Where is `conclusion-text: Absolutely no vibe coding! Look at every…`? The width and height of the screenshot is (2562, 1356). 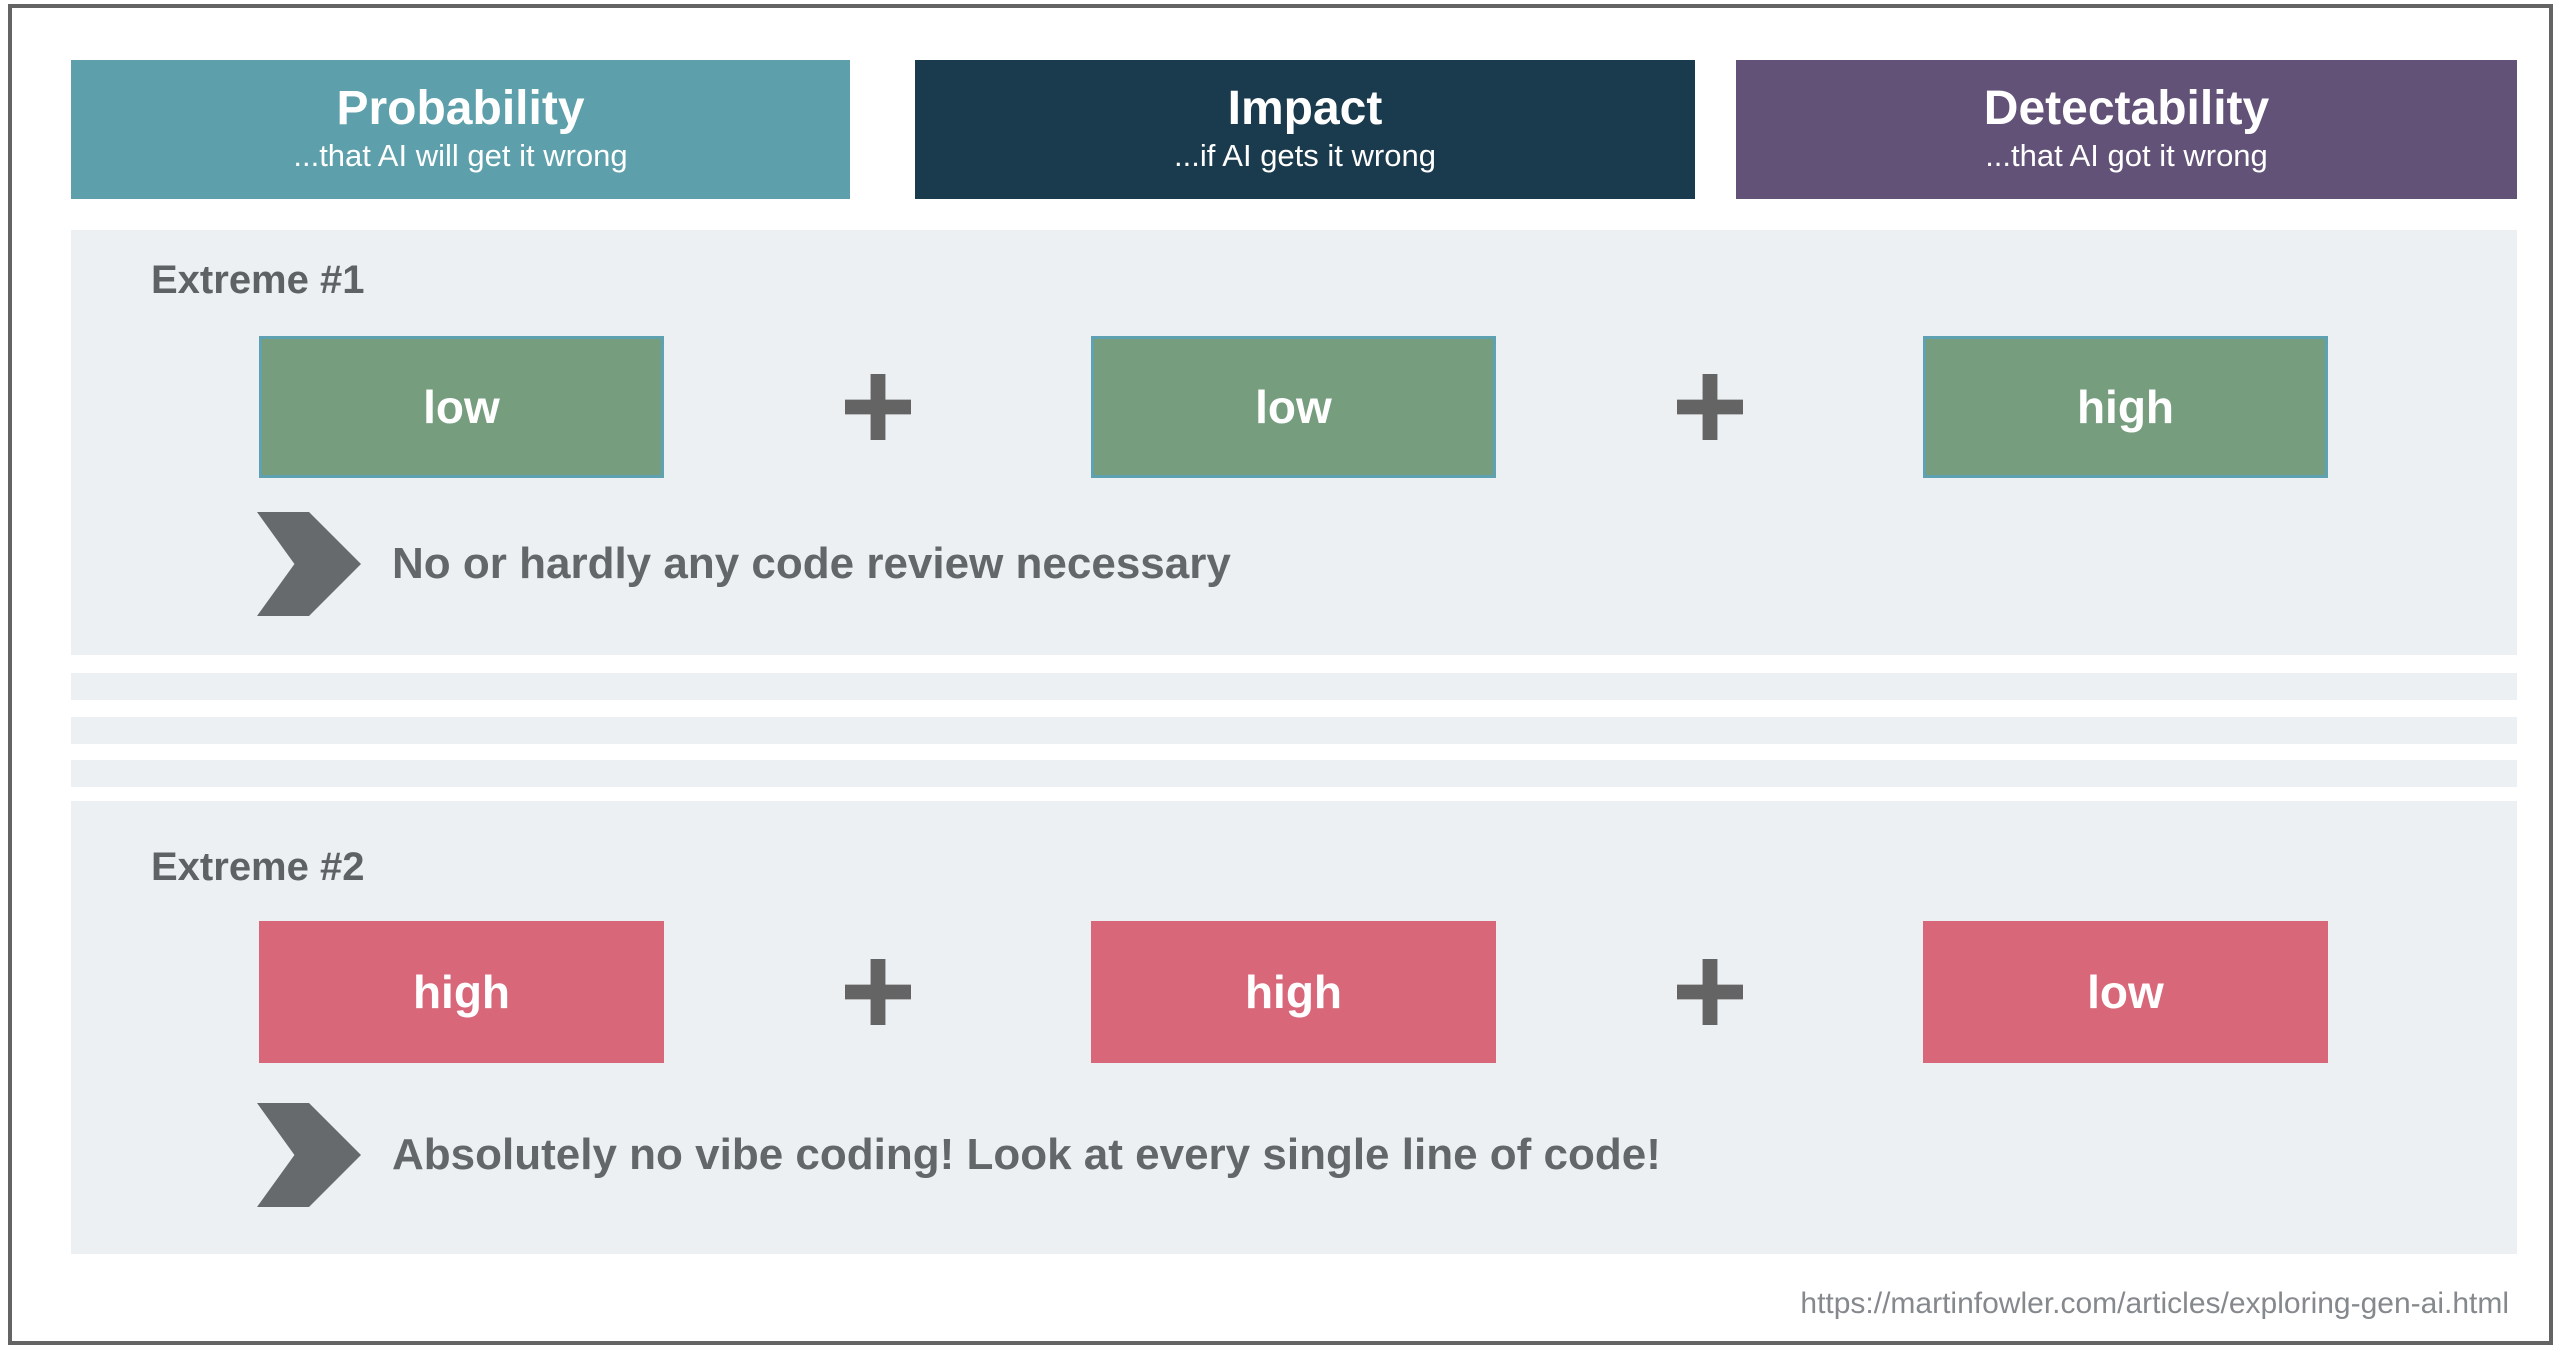
conclusion-text: Absolutely no vibe coding! Look at every… is located at coordinates (1026, 1154).